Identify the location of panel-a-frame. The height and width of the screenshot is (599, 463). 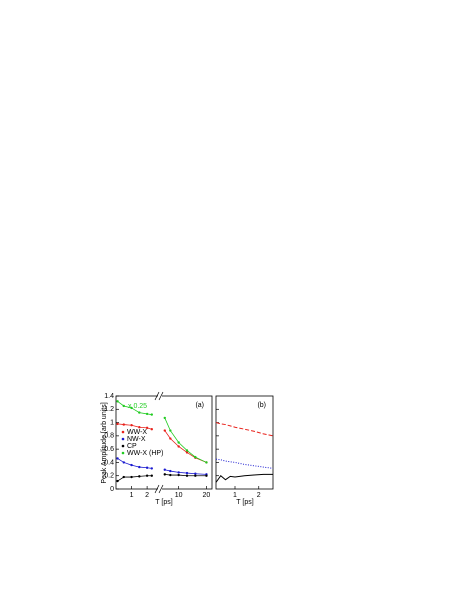
(164, 442).